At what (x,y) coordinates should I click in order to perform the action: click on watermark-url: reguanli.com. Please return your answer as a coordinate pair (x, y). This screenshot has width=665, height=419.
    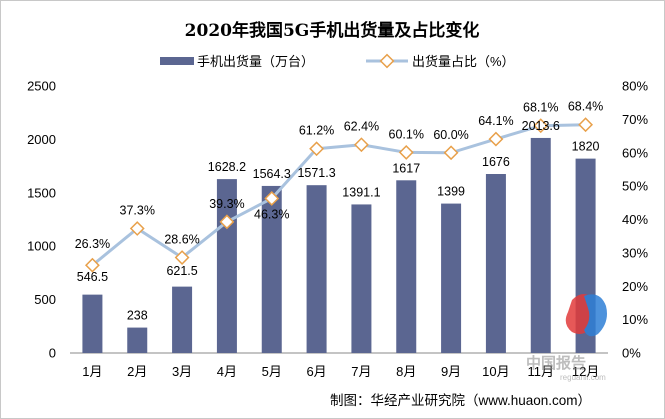
    Looking at the image, I should click on (583, 377).